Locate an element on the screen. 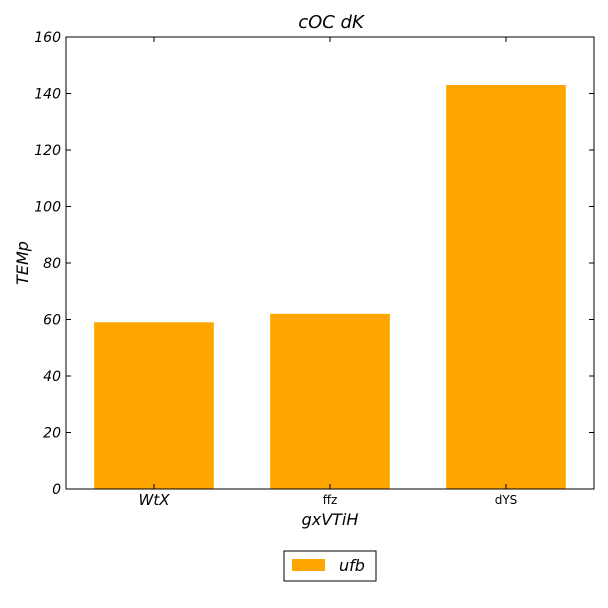 This screenshot has width=608, height=608. y-tick-label: 80 is located at coordinates (52, 264).